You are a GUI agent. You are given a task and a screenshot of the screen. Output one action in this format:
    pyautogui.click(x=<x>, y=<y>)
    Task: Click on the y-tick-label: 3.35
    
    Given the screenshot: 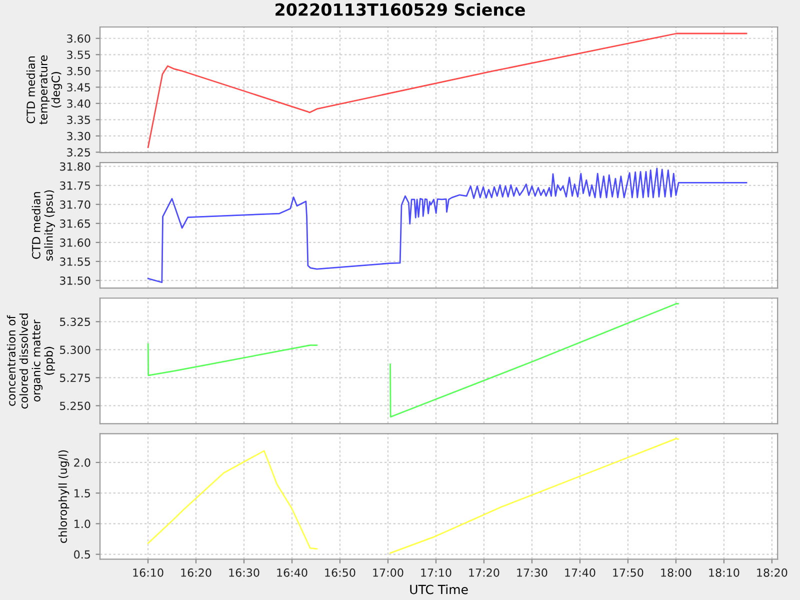 What is the action you would take?
    pyautogui.click(x=78, y=120)
    